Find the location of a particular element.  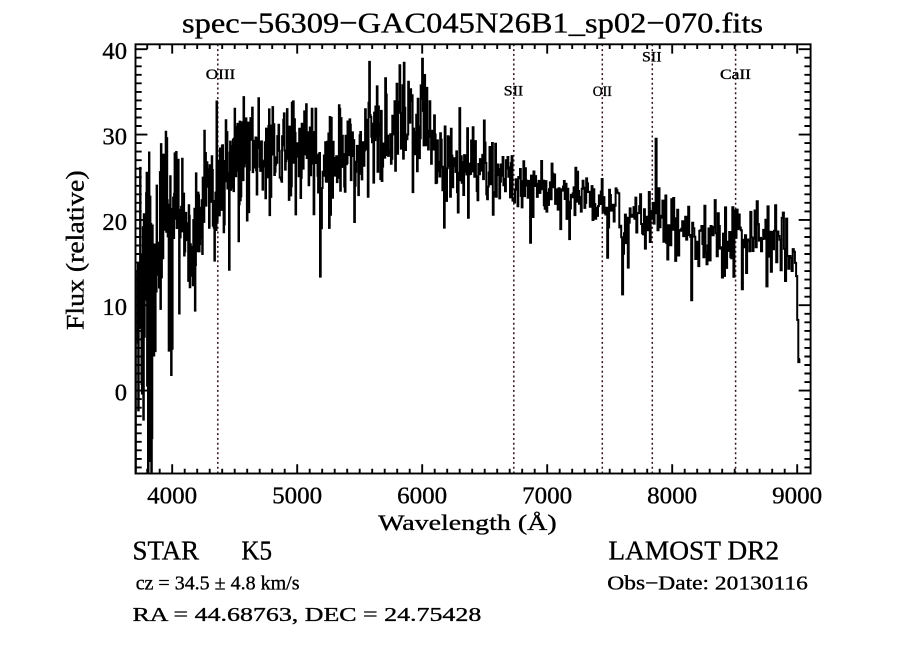

svg-text: 4000 is located at coordinates (172, 496).